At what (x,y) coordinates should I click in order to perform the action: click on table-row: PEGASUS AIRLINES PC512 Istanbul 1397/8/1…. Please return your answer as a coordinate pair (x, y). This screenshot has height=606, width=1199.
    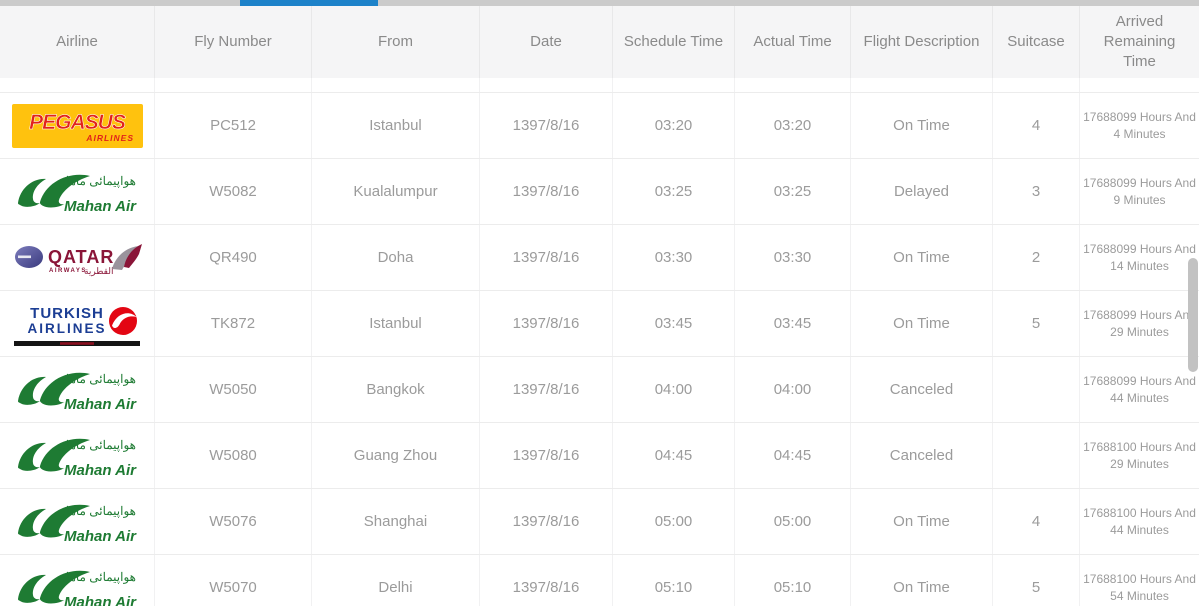
    Looking at the image, I should click on (599, 126).